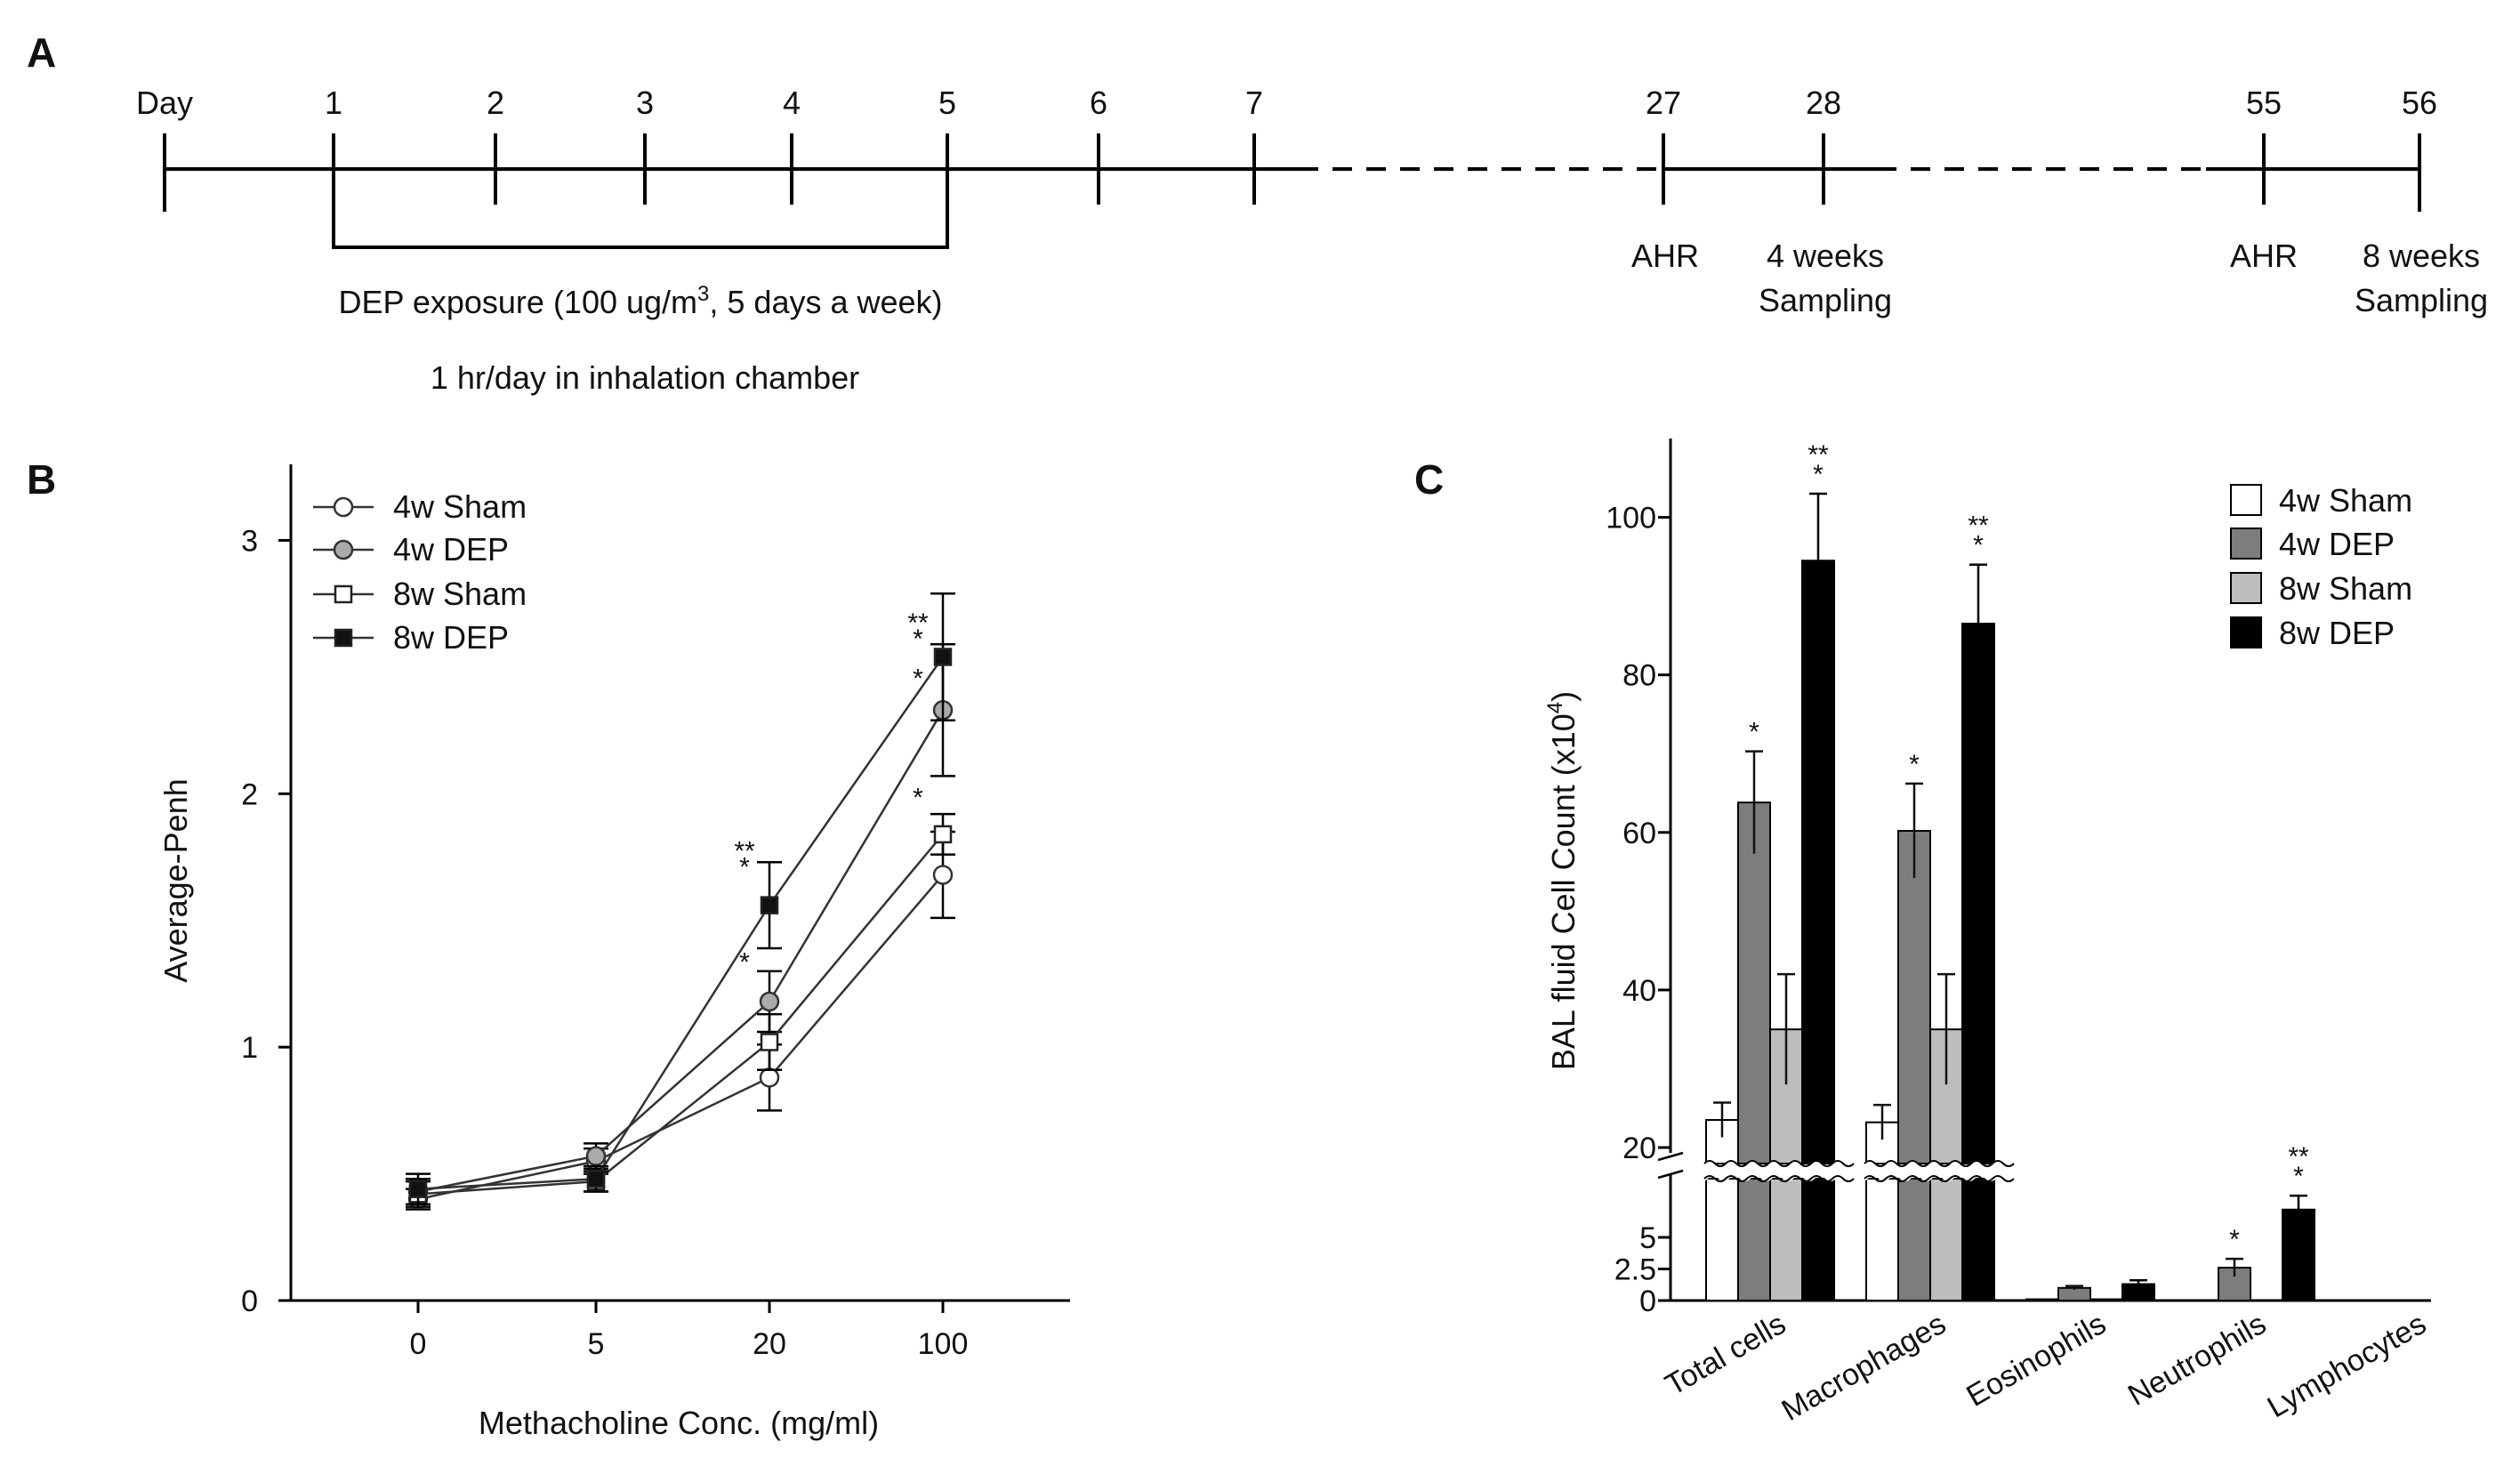 Image resolution: width=2520 pixels, height=1482 pixels. What do you see at coordinates (2421, 300) in the screenshot?
I see `sampling-8w-line2: Sampling` at bounding box center [2421, 300].